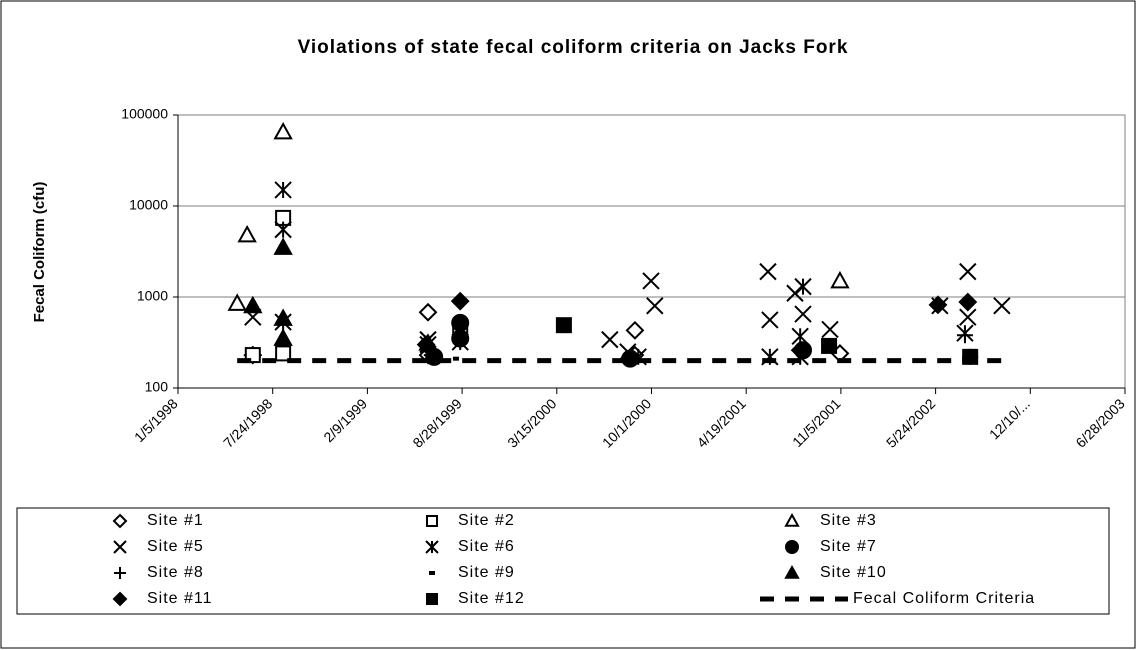  Describe the element at coordinates (148, 205) in the screenshot. I see `y-tick-label: 10000` at that location.